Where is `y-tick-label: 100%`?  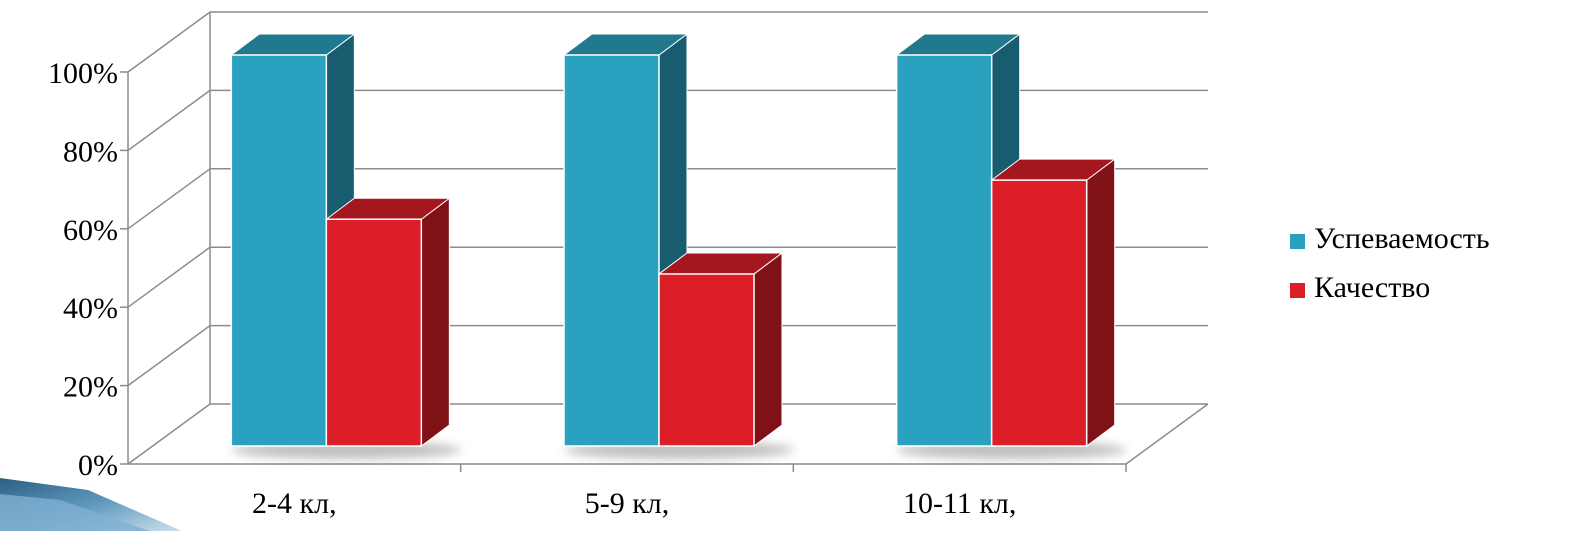 y-tick-label: 100% is located at coordinates (83, 73).